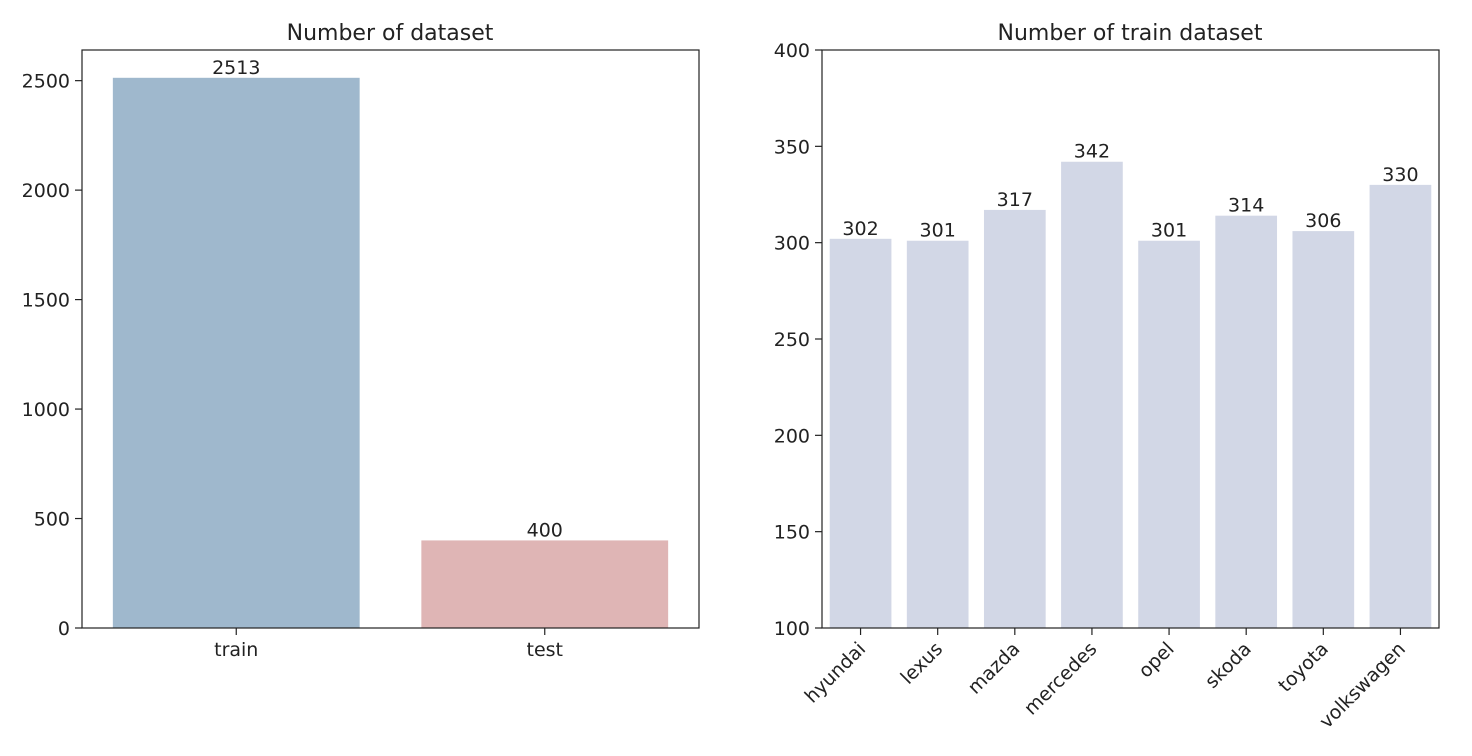 The image size is (1472, 756). What do you see at coordinates (938, 231) in the screenshot?
I see `data-label-lexus: 301` at bounding box center [938, 231].